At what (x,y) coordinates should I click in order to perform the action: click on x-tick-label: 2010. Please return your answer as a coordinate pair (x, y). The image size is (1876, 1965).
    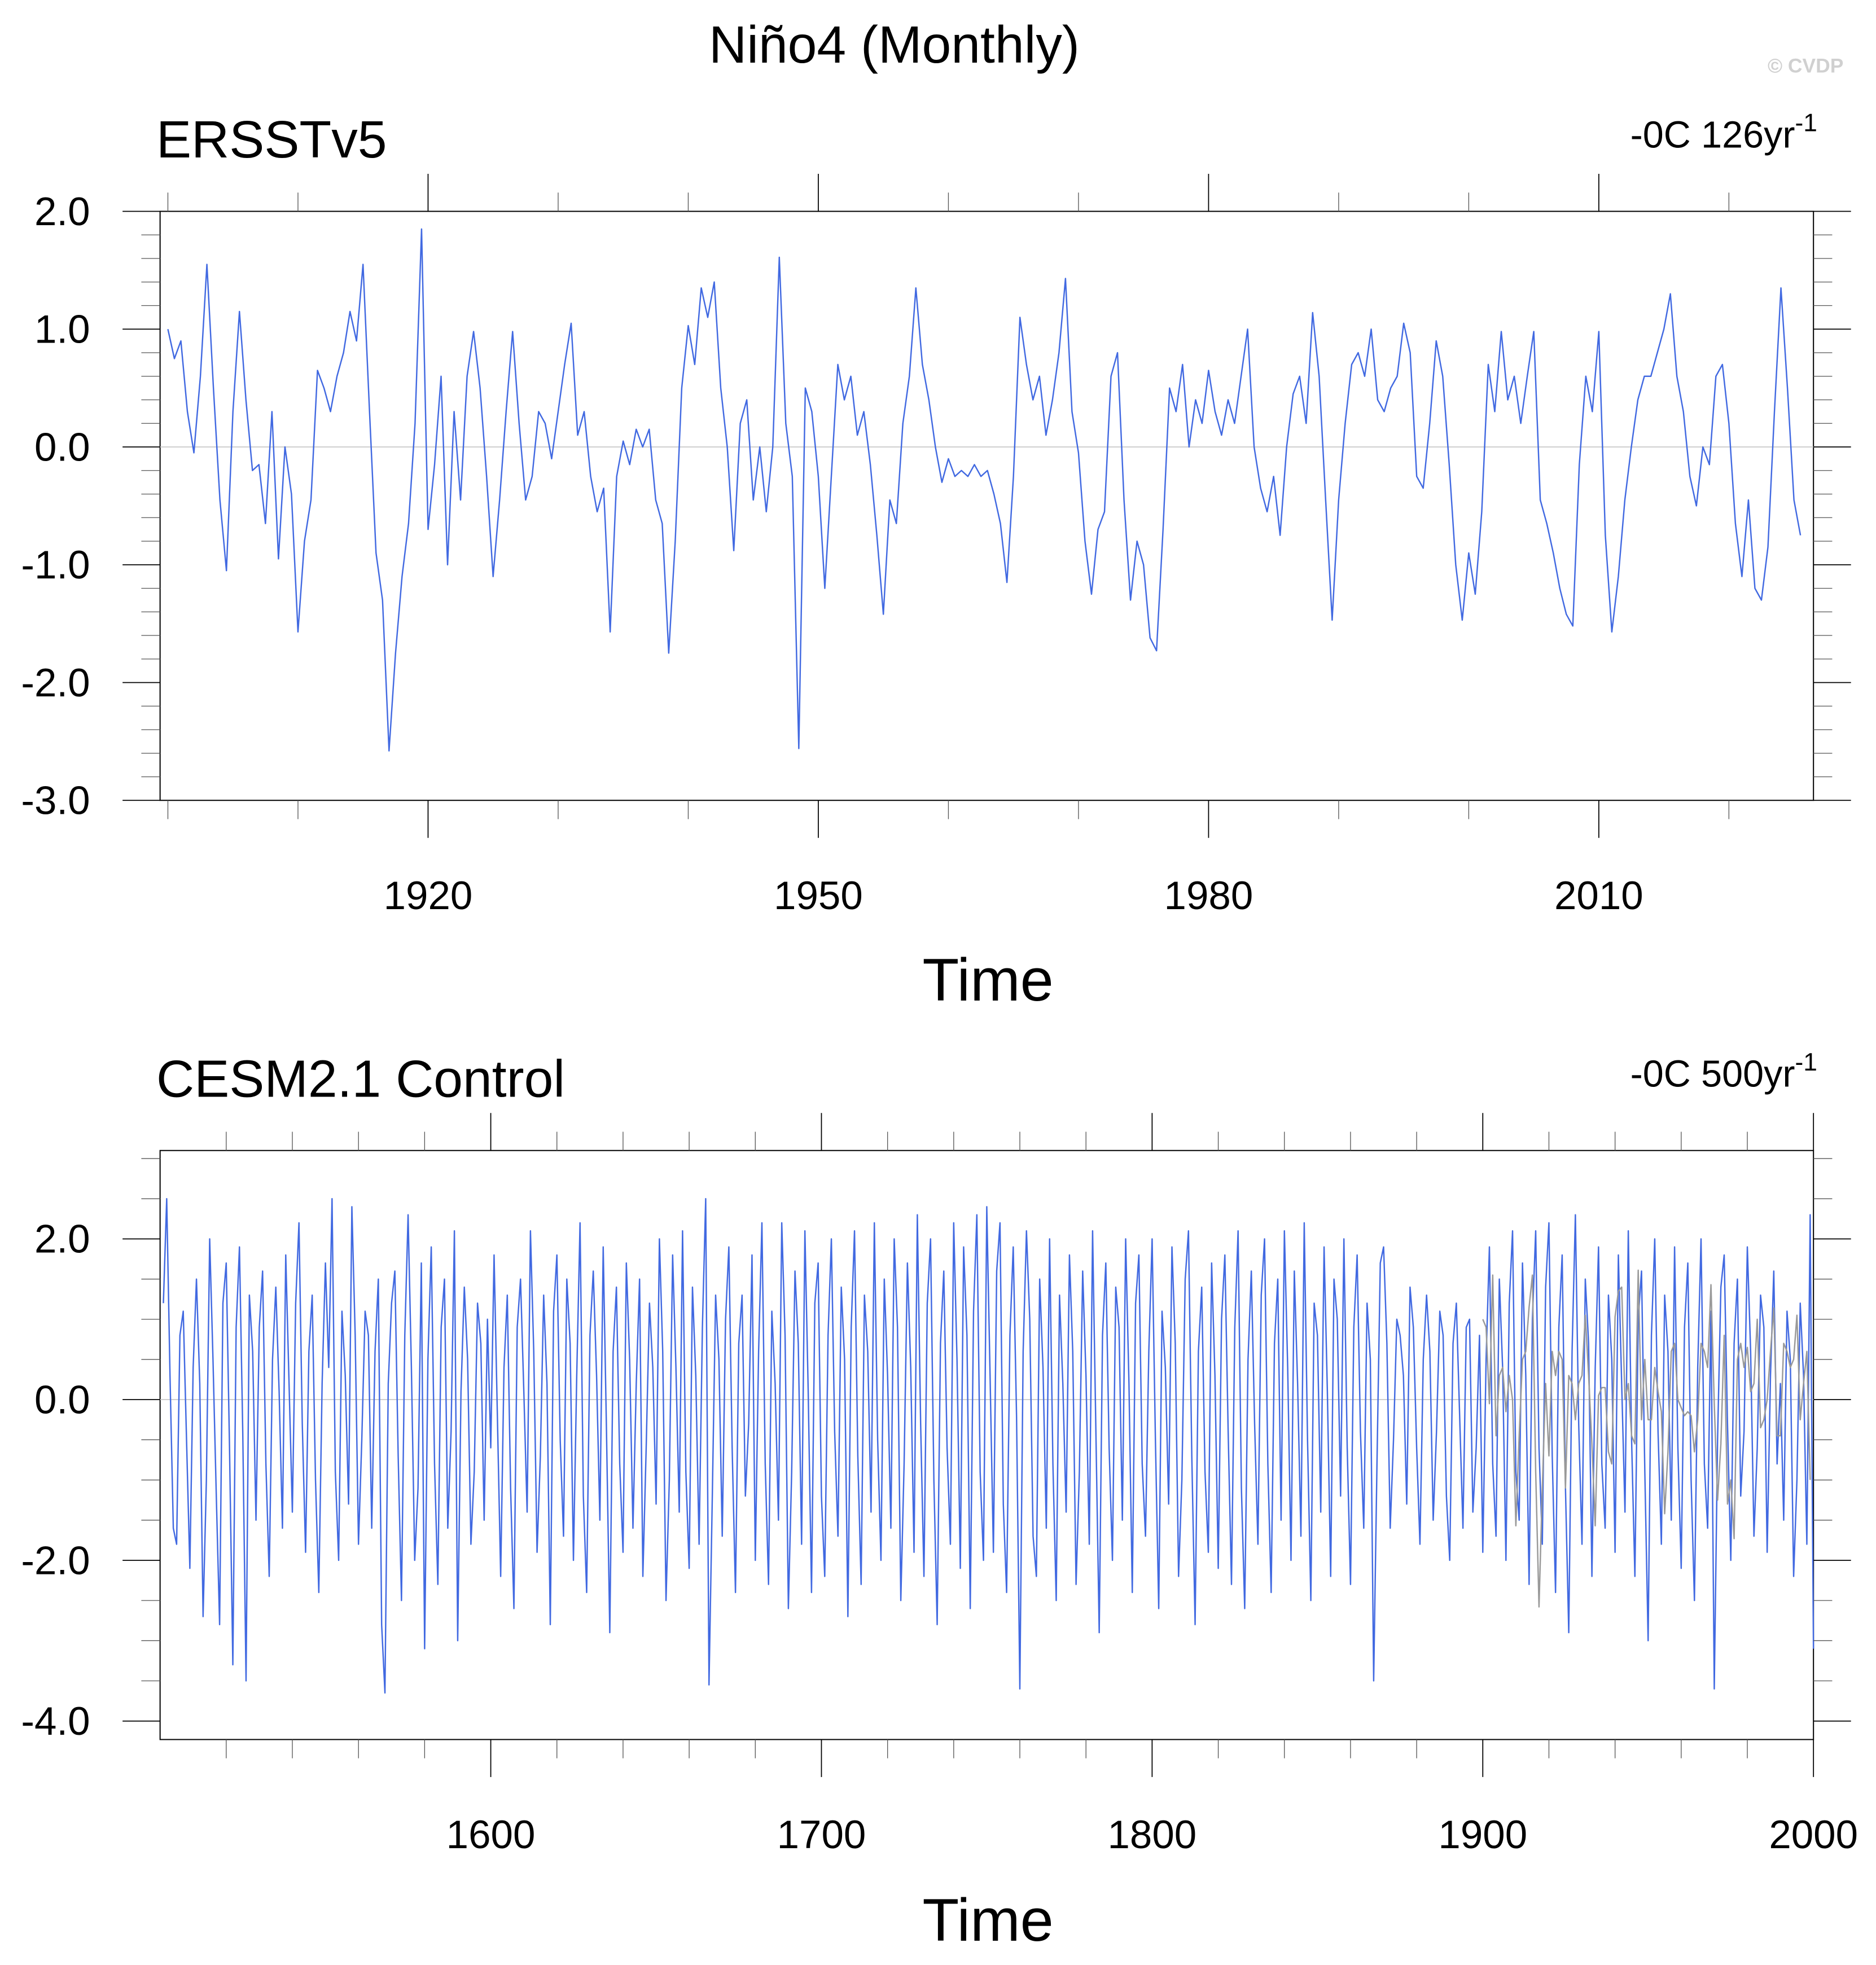
    Looking at the image, I should click on (1598, 896).